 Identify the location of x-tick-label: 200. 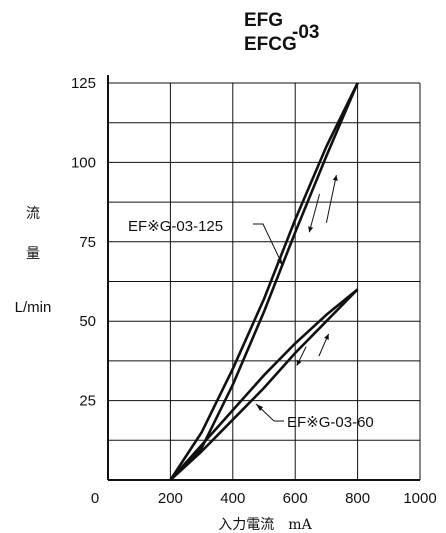
(170, 498).